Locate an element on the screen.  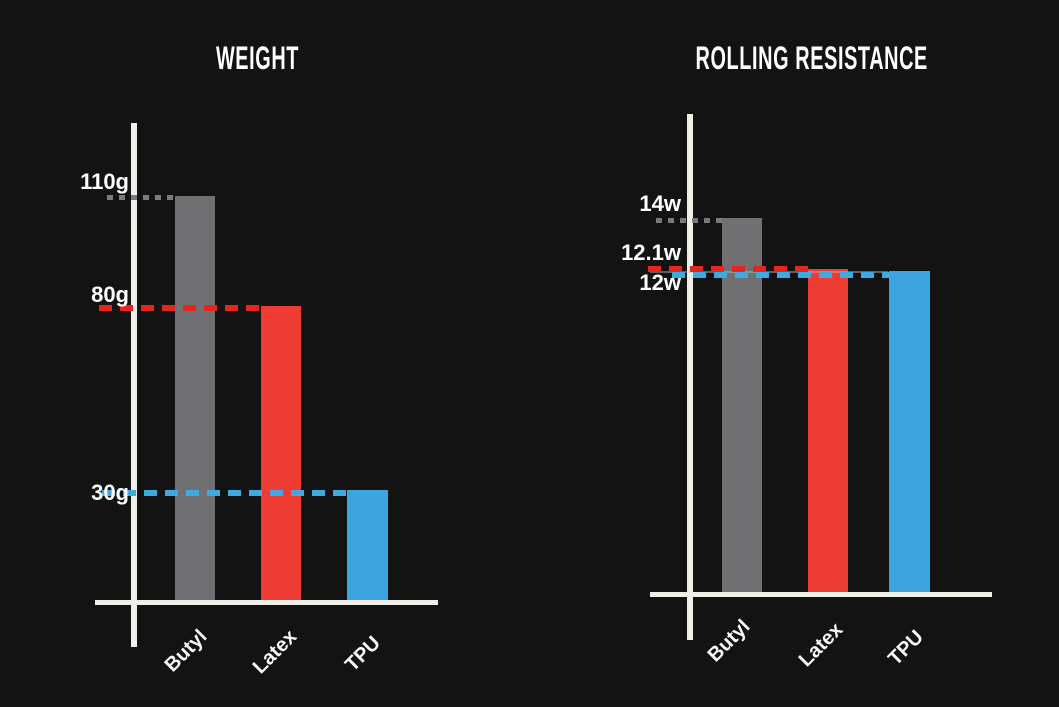
rolling-resistance-y-axis-line is located at coordinates (690, 377).